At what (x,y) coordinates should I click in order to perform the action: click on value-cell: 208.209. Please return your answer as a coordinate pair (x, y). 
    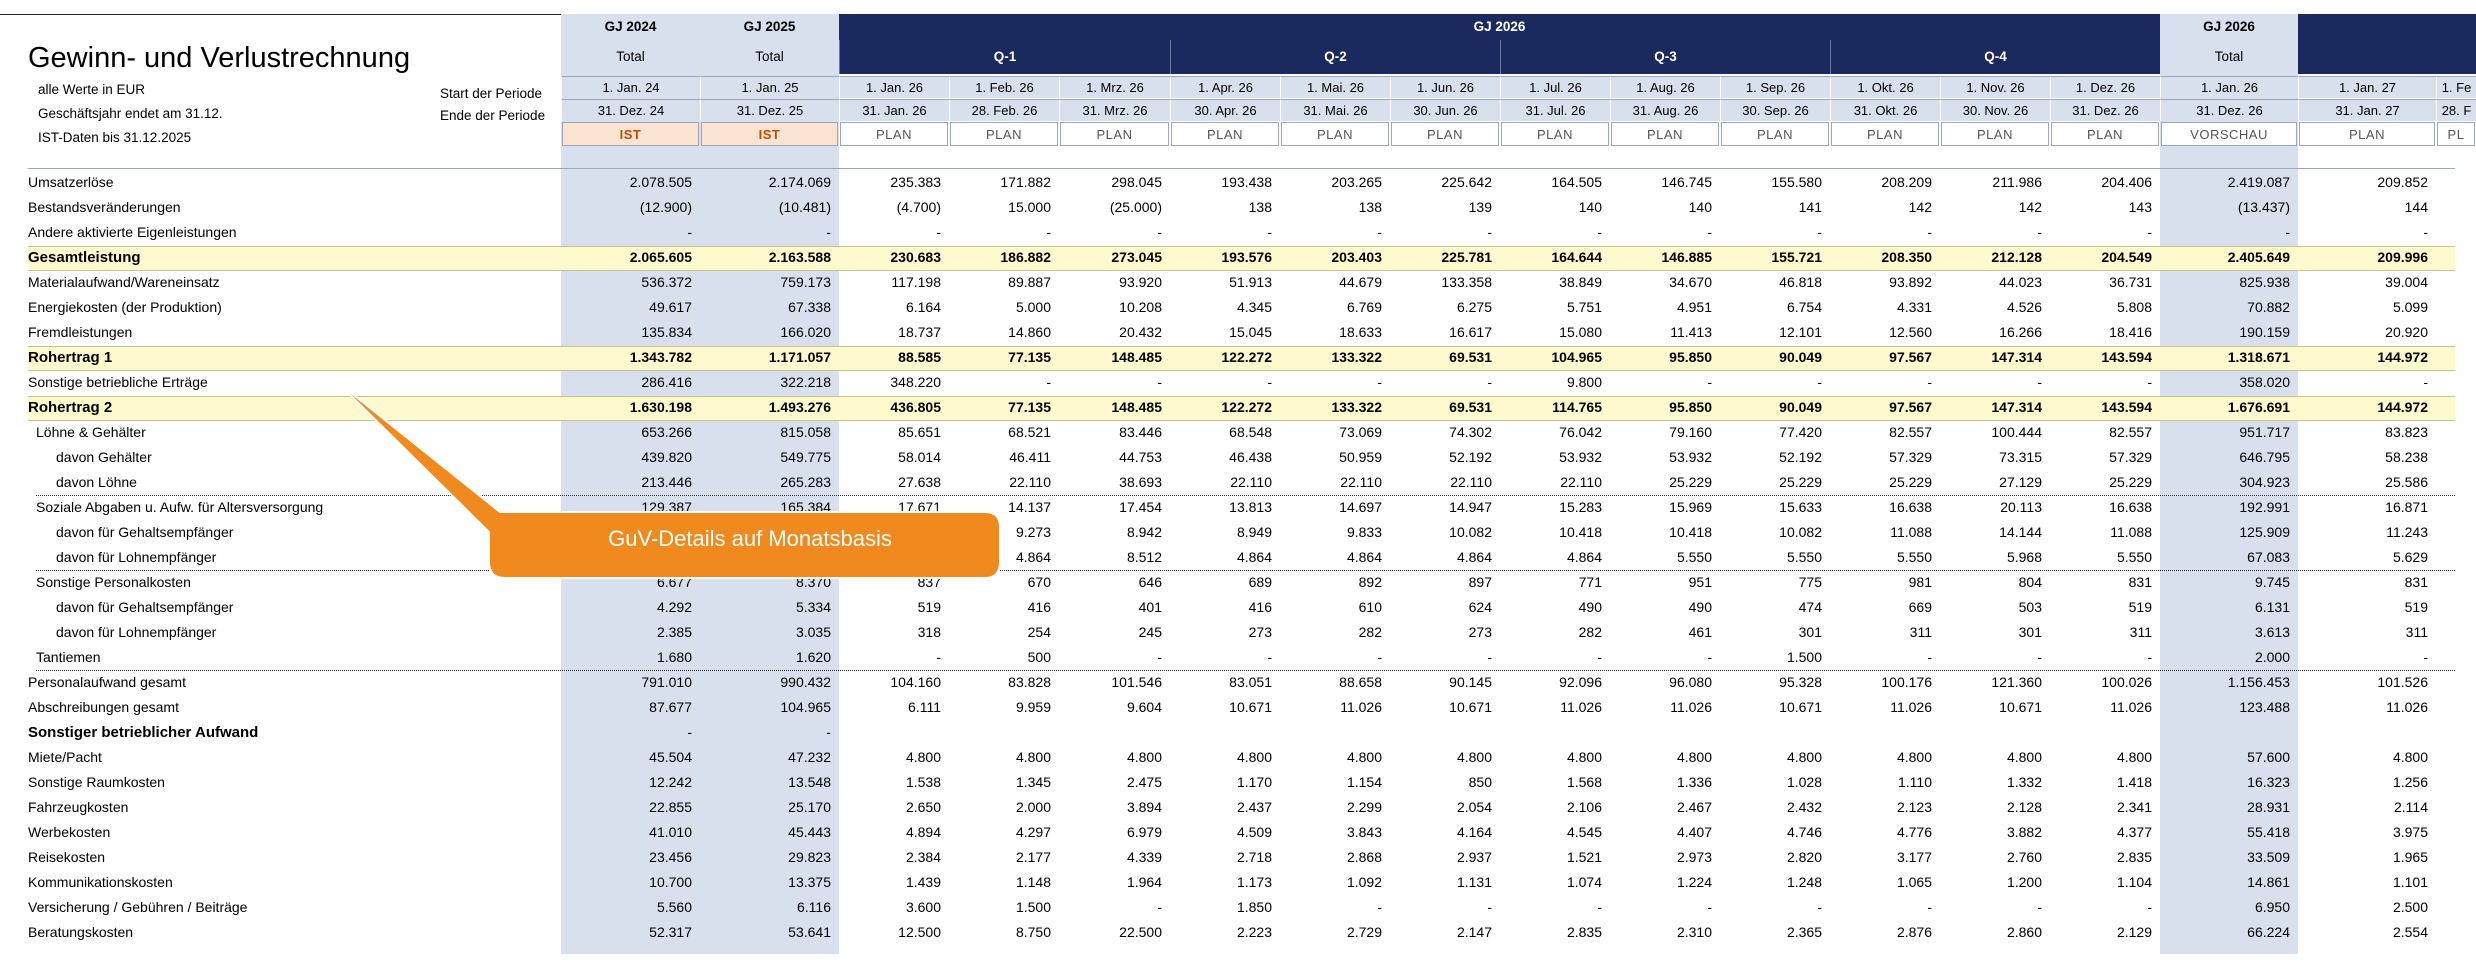
    Looking at the image, I should click on (1906, 182).